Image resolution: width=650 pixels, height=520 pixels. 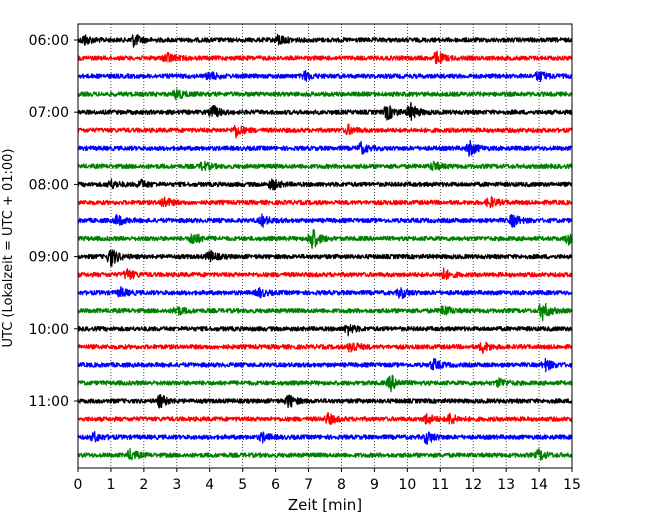 What do you see at coordinates (176, 485) in the screenshot?
I see `x-tick-label: 3` at bounding box center [176, 485].